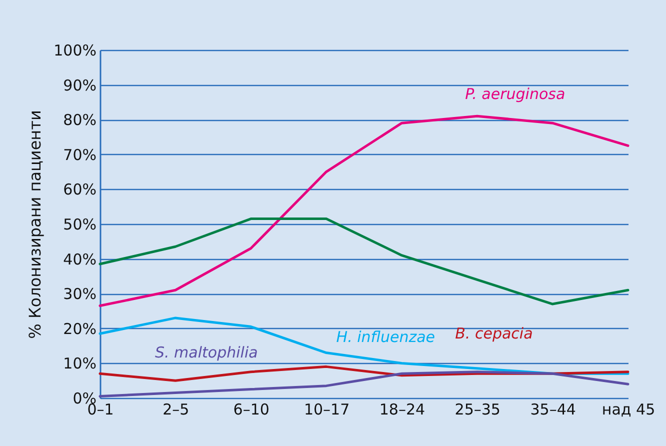 The height and width of the screenshot is (446, 666). What do you see at coordinates (251, 409) in the screenshot?
I see `x-tick-label: 6–10` at bounding box center [251, 409].